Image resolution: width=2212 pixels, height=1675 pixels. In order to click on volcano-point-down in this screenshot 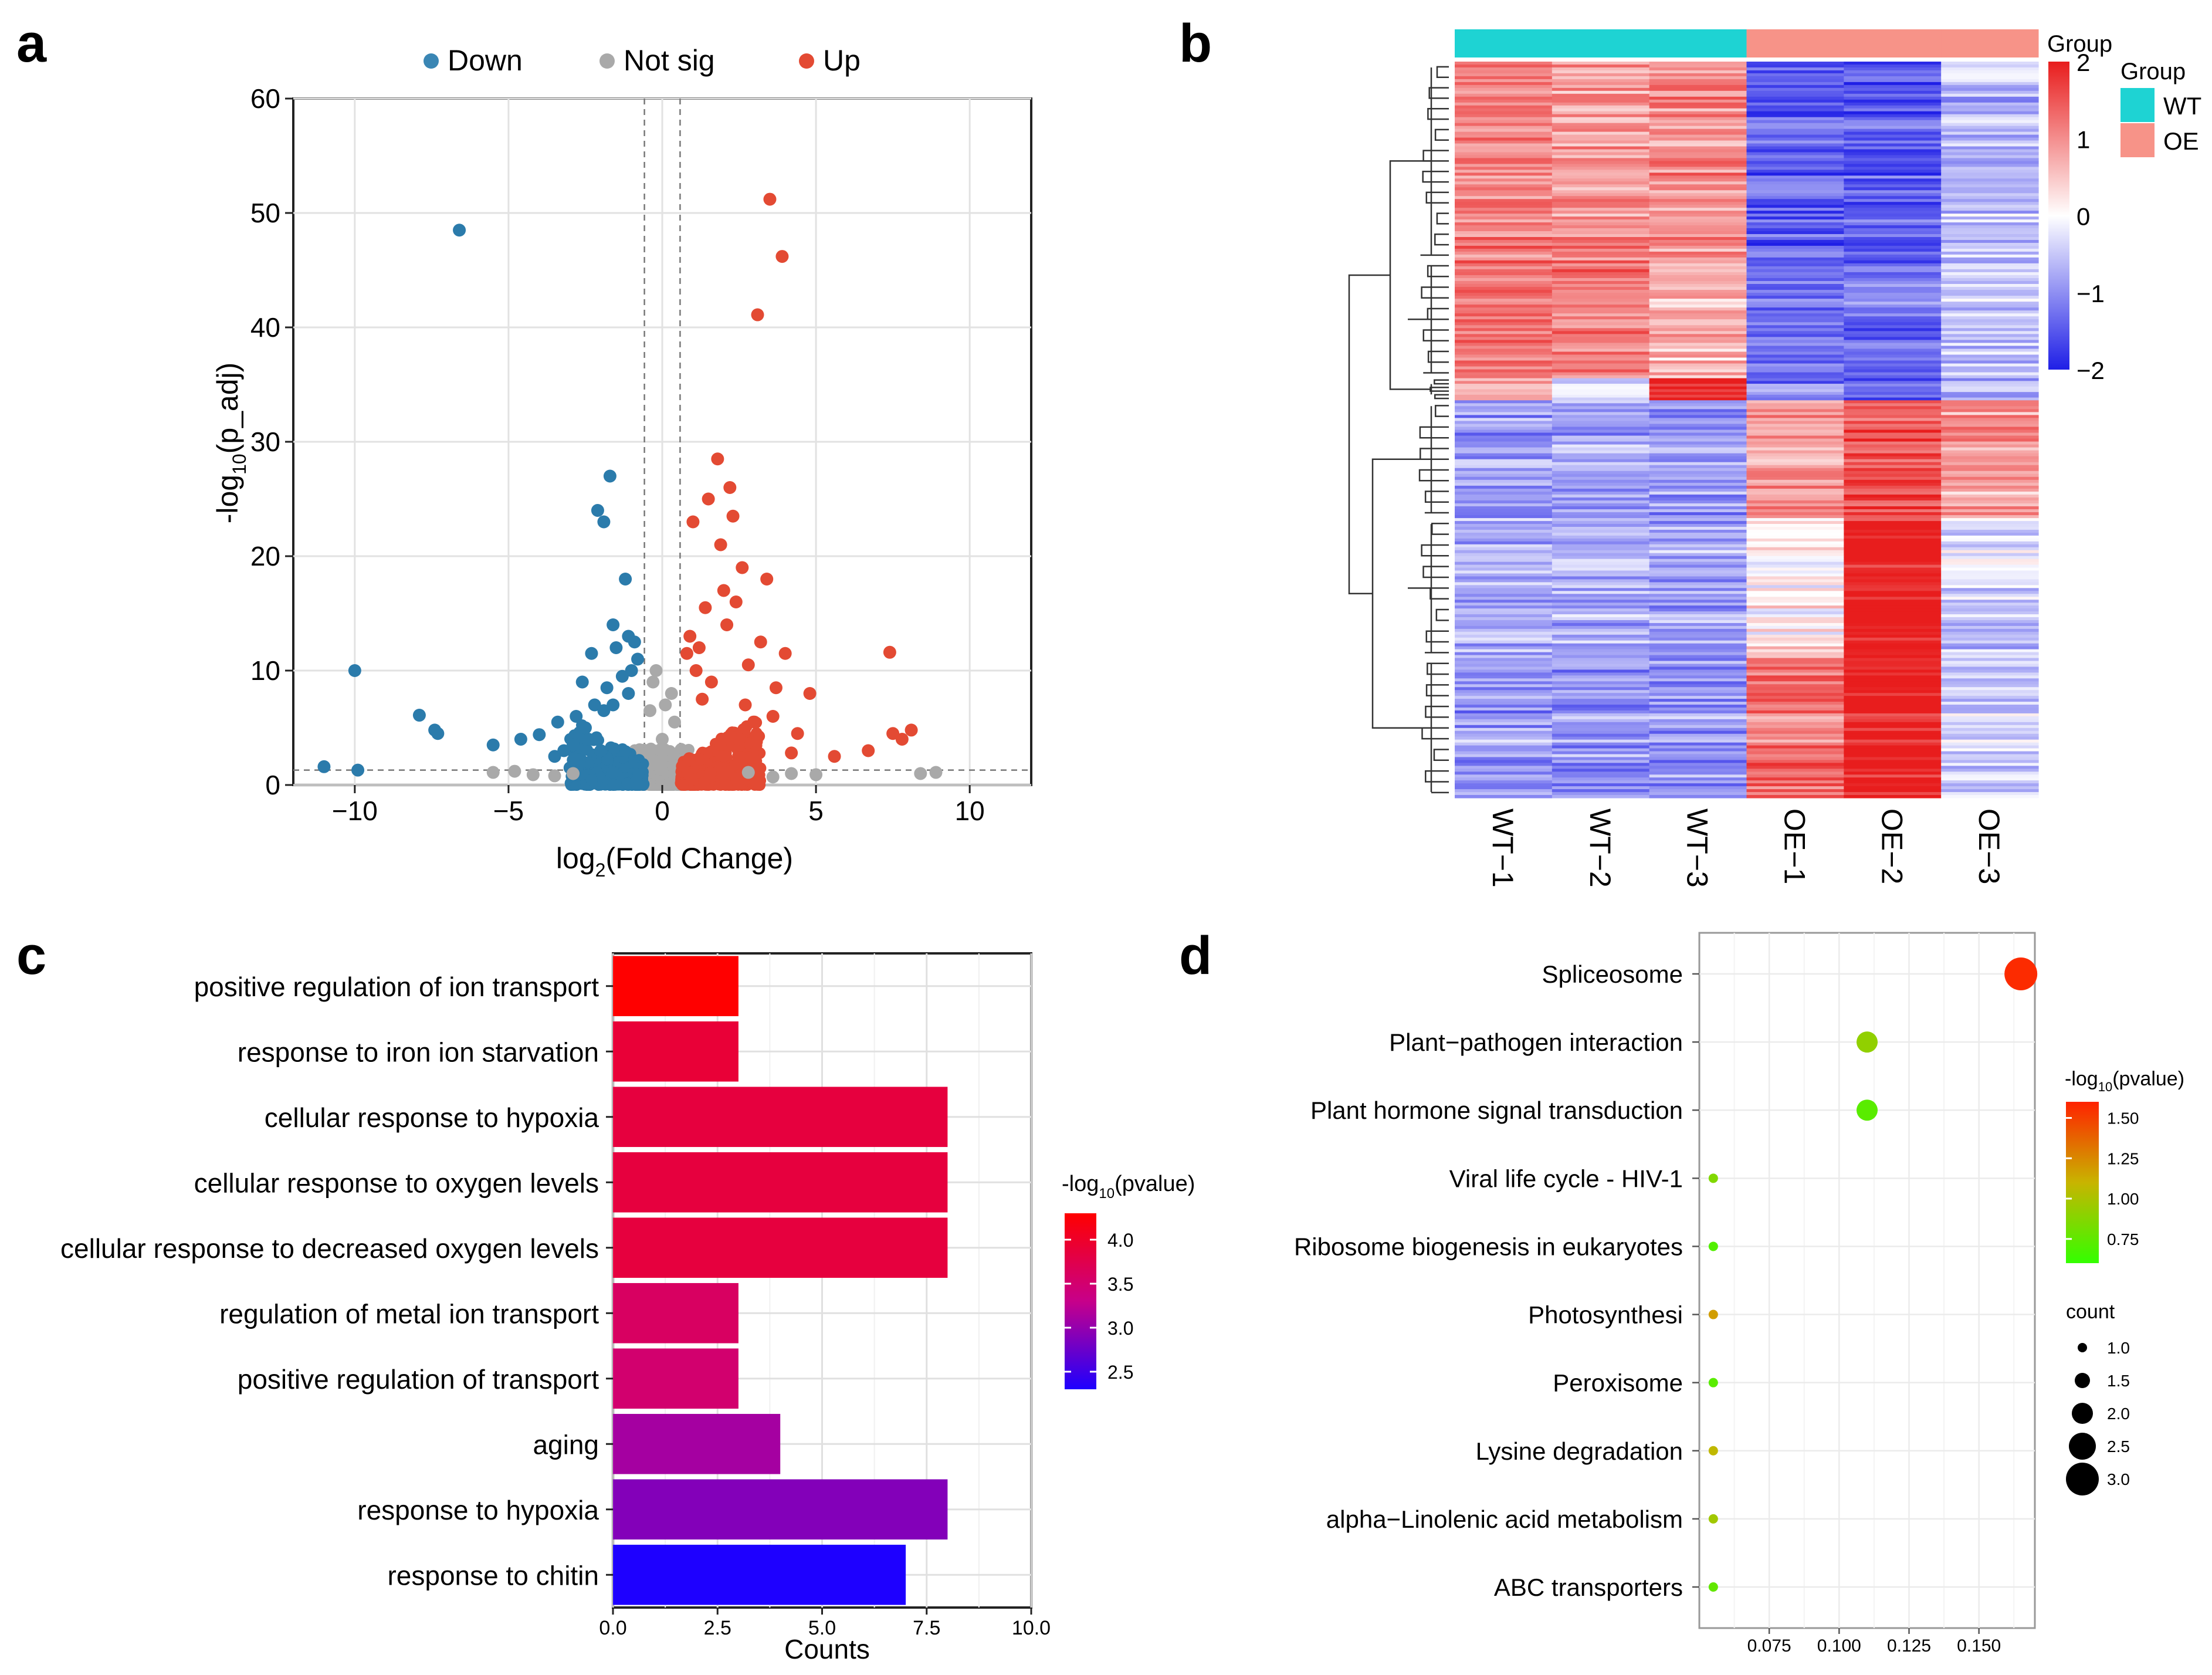, I will do `click(324, 766)`.